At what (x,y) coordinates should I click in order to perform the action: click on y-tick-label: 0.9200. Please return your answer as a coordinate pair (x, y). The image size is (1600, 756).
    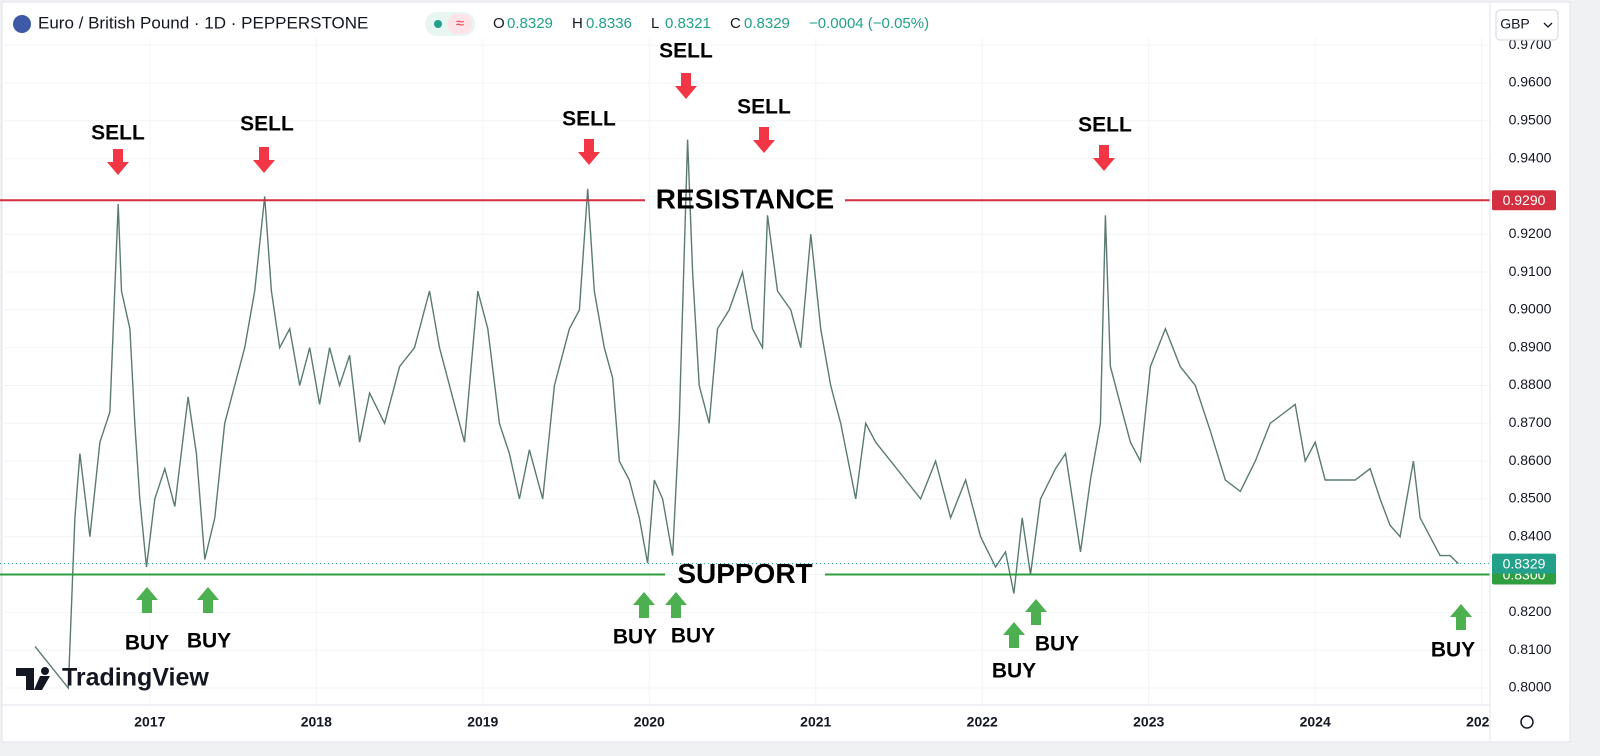
    Looking at the image, I should click on (1530, 233).